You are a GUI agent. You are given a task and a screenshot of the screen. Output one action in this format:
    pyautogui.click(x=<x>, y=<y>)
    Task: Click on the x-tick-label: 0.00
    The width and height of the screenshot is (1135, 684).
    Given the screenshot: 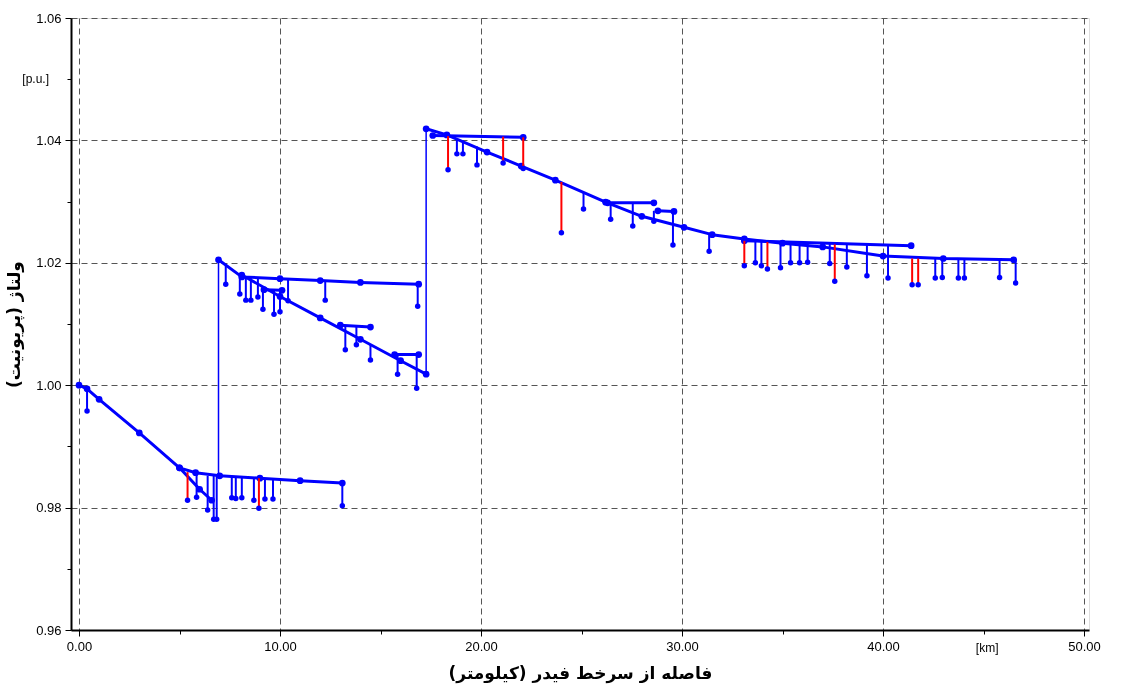 What is the action you would take?
    pyautogui.click(x=79, y=646)
    